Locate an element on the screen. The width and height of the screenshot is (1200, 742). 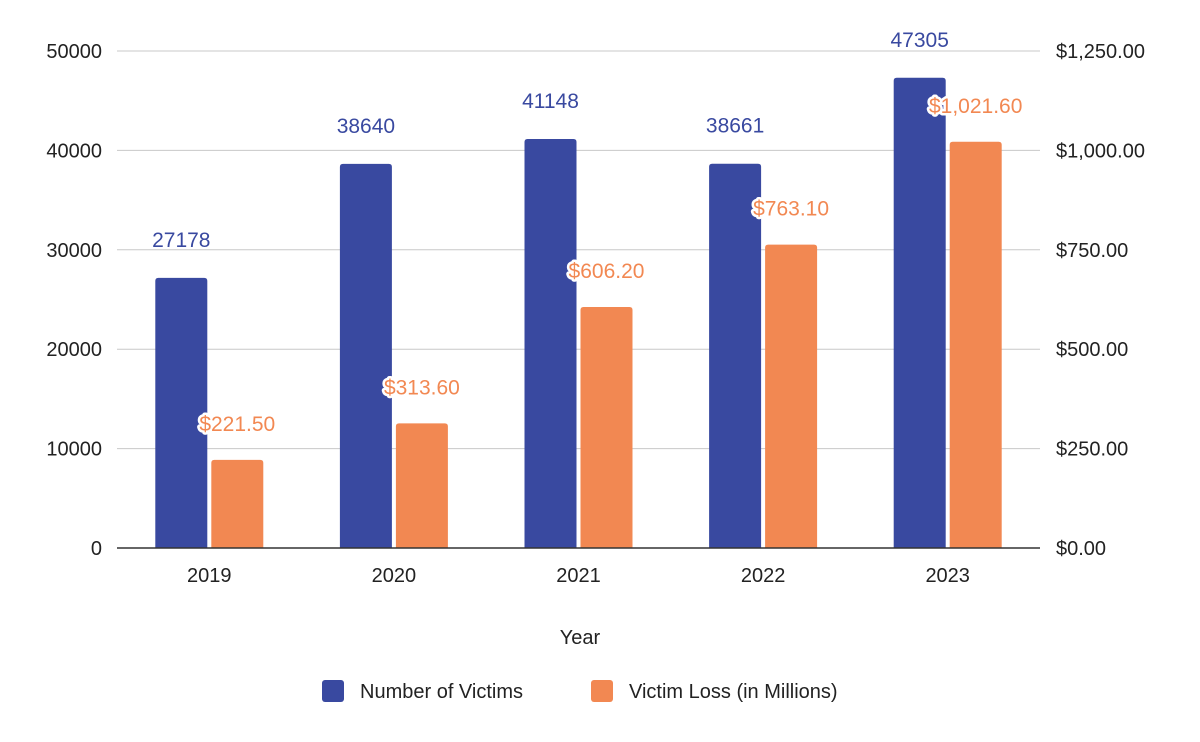
y2-tick-label: $1,250.00 is located at coordinates (1100, 52).